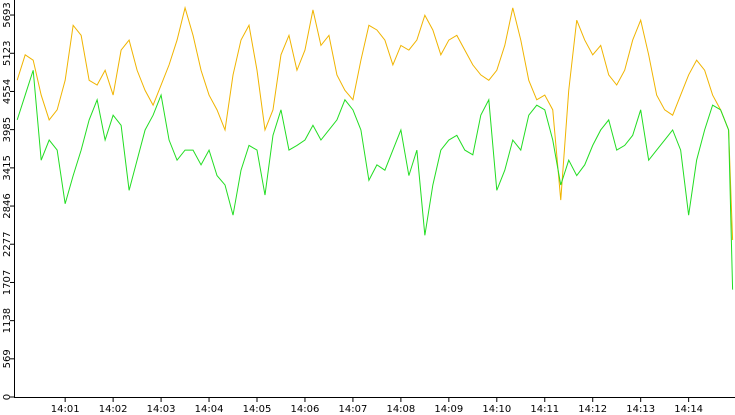 This screenshot has width=735, height=415. Describe the element at coordinates (7, 205) in the screenshot. I see `y-tick-label: 2846` at that location.